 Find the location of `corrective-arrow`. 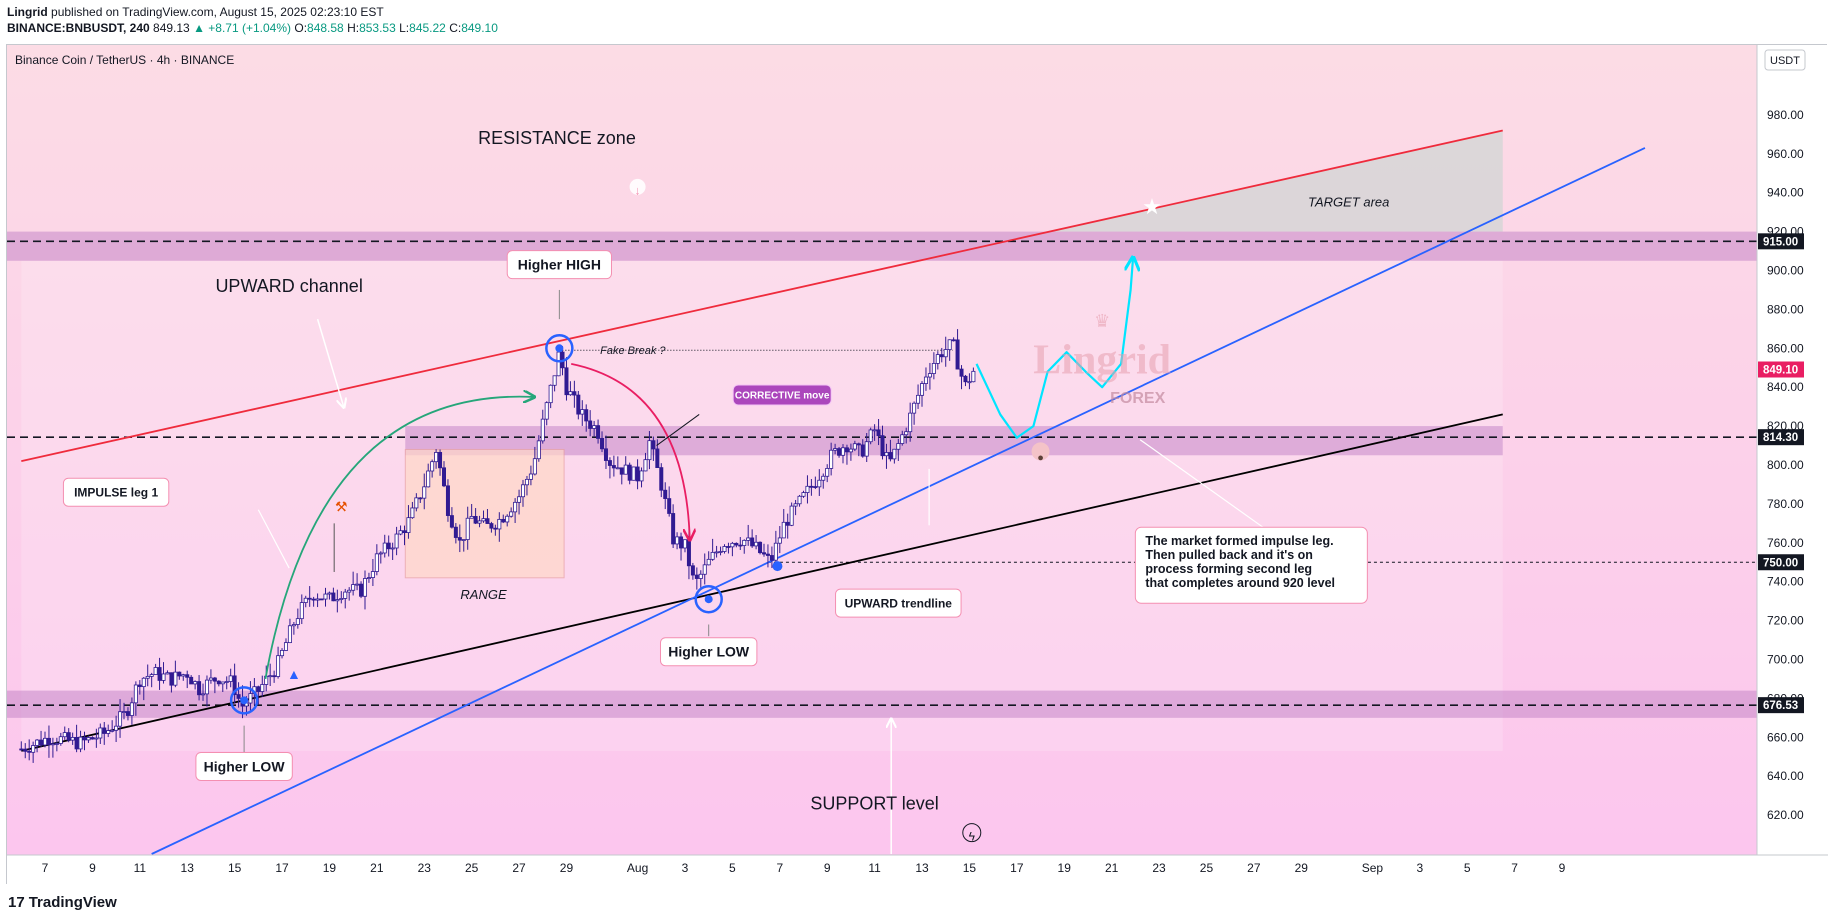

corrective-arrow is located at coordinates (630, 450).